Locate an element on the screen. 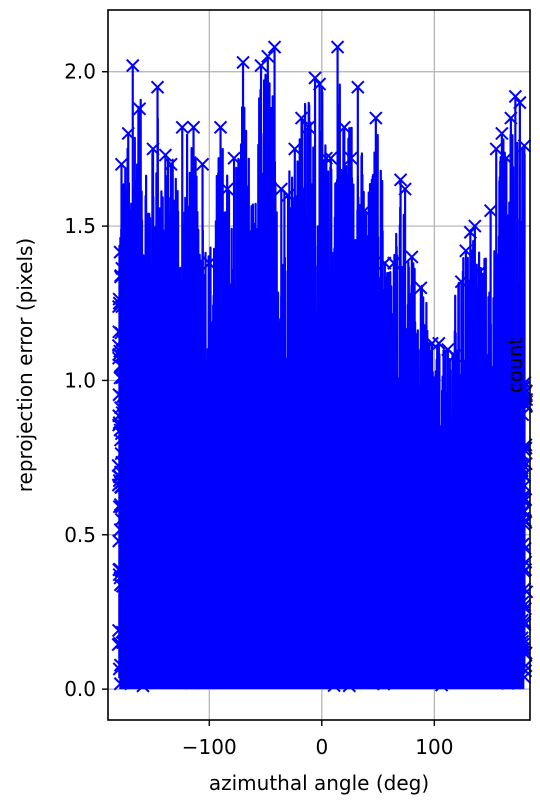 Image resolution: width=540 pixels, height=803 pixels. right-axis-label: count is located at coordinates (515, 365).